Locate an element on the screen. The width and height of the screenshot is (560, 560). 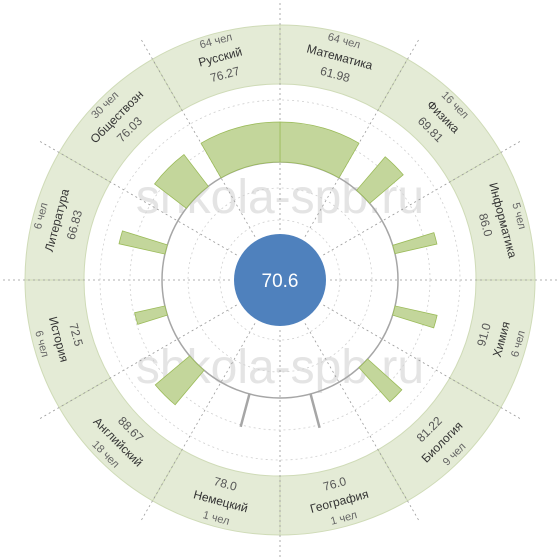
grid-circle is located at coordinates (280, 280).